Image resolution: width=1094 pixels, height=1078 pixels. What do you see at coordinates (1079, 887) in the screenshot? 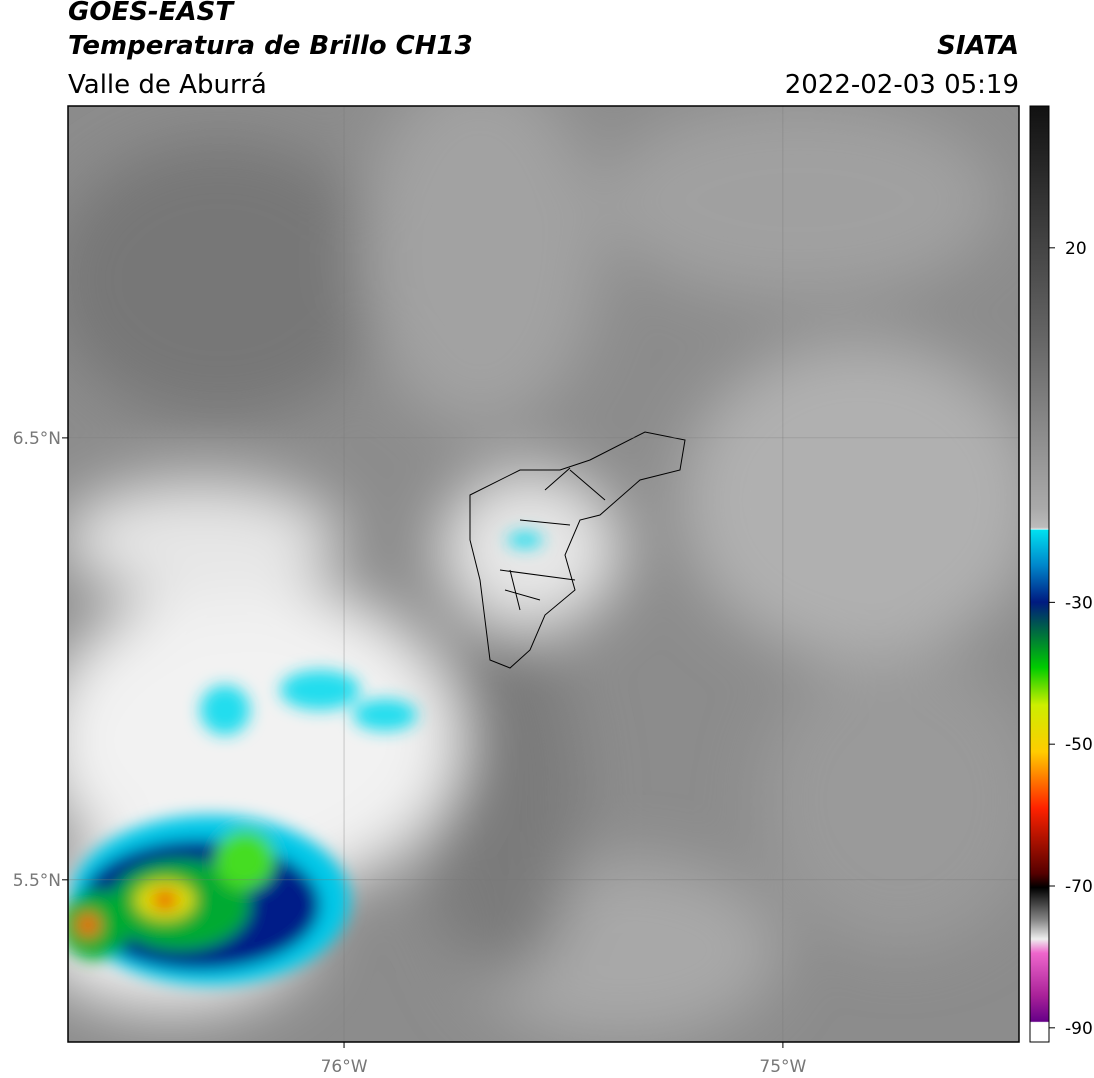
I see `colorbar-tick-label: -70` at bounding box center [1079, 887].